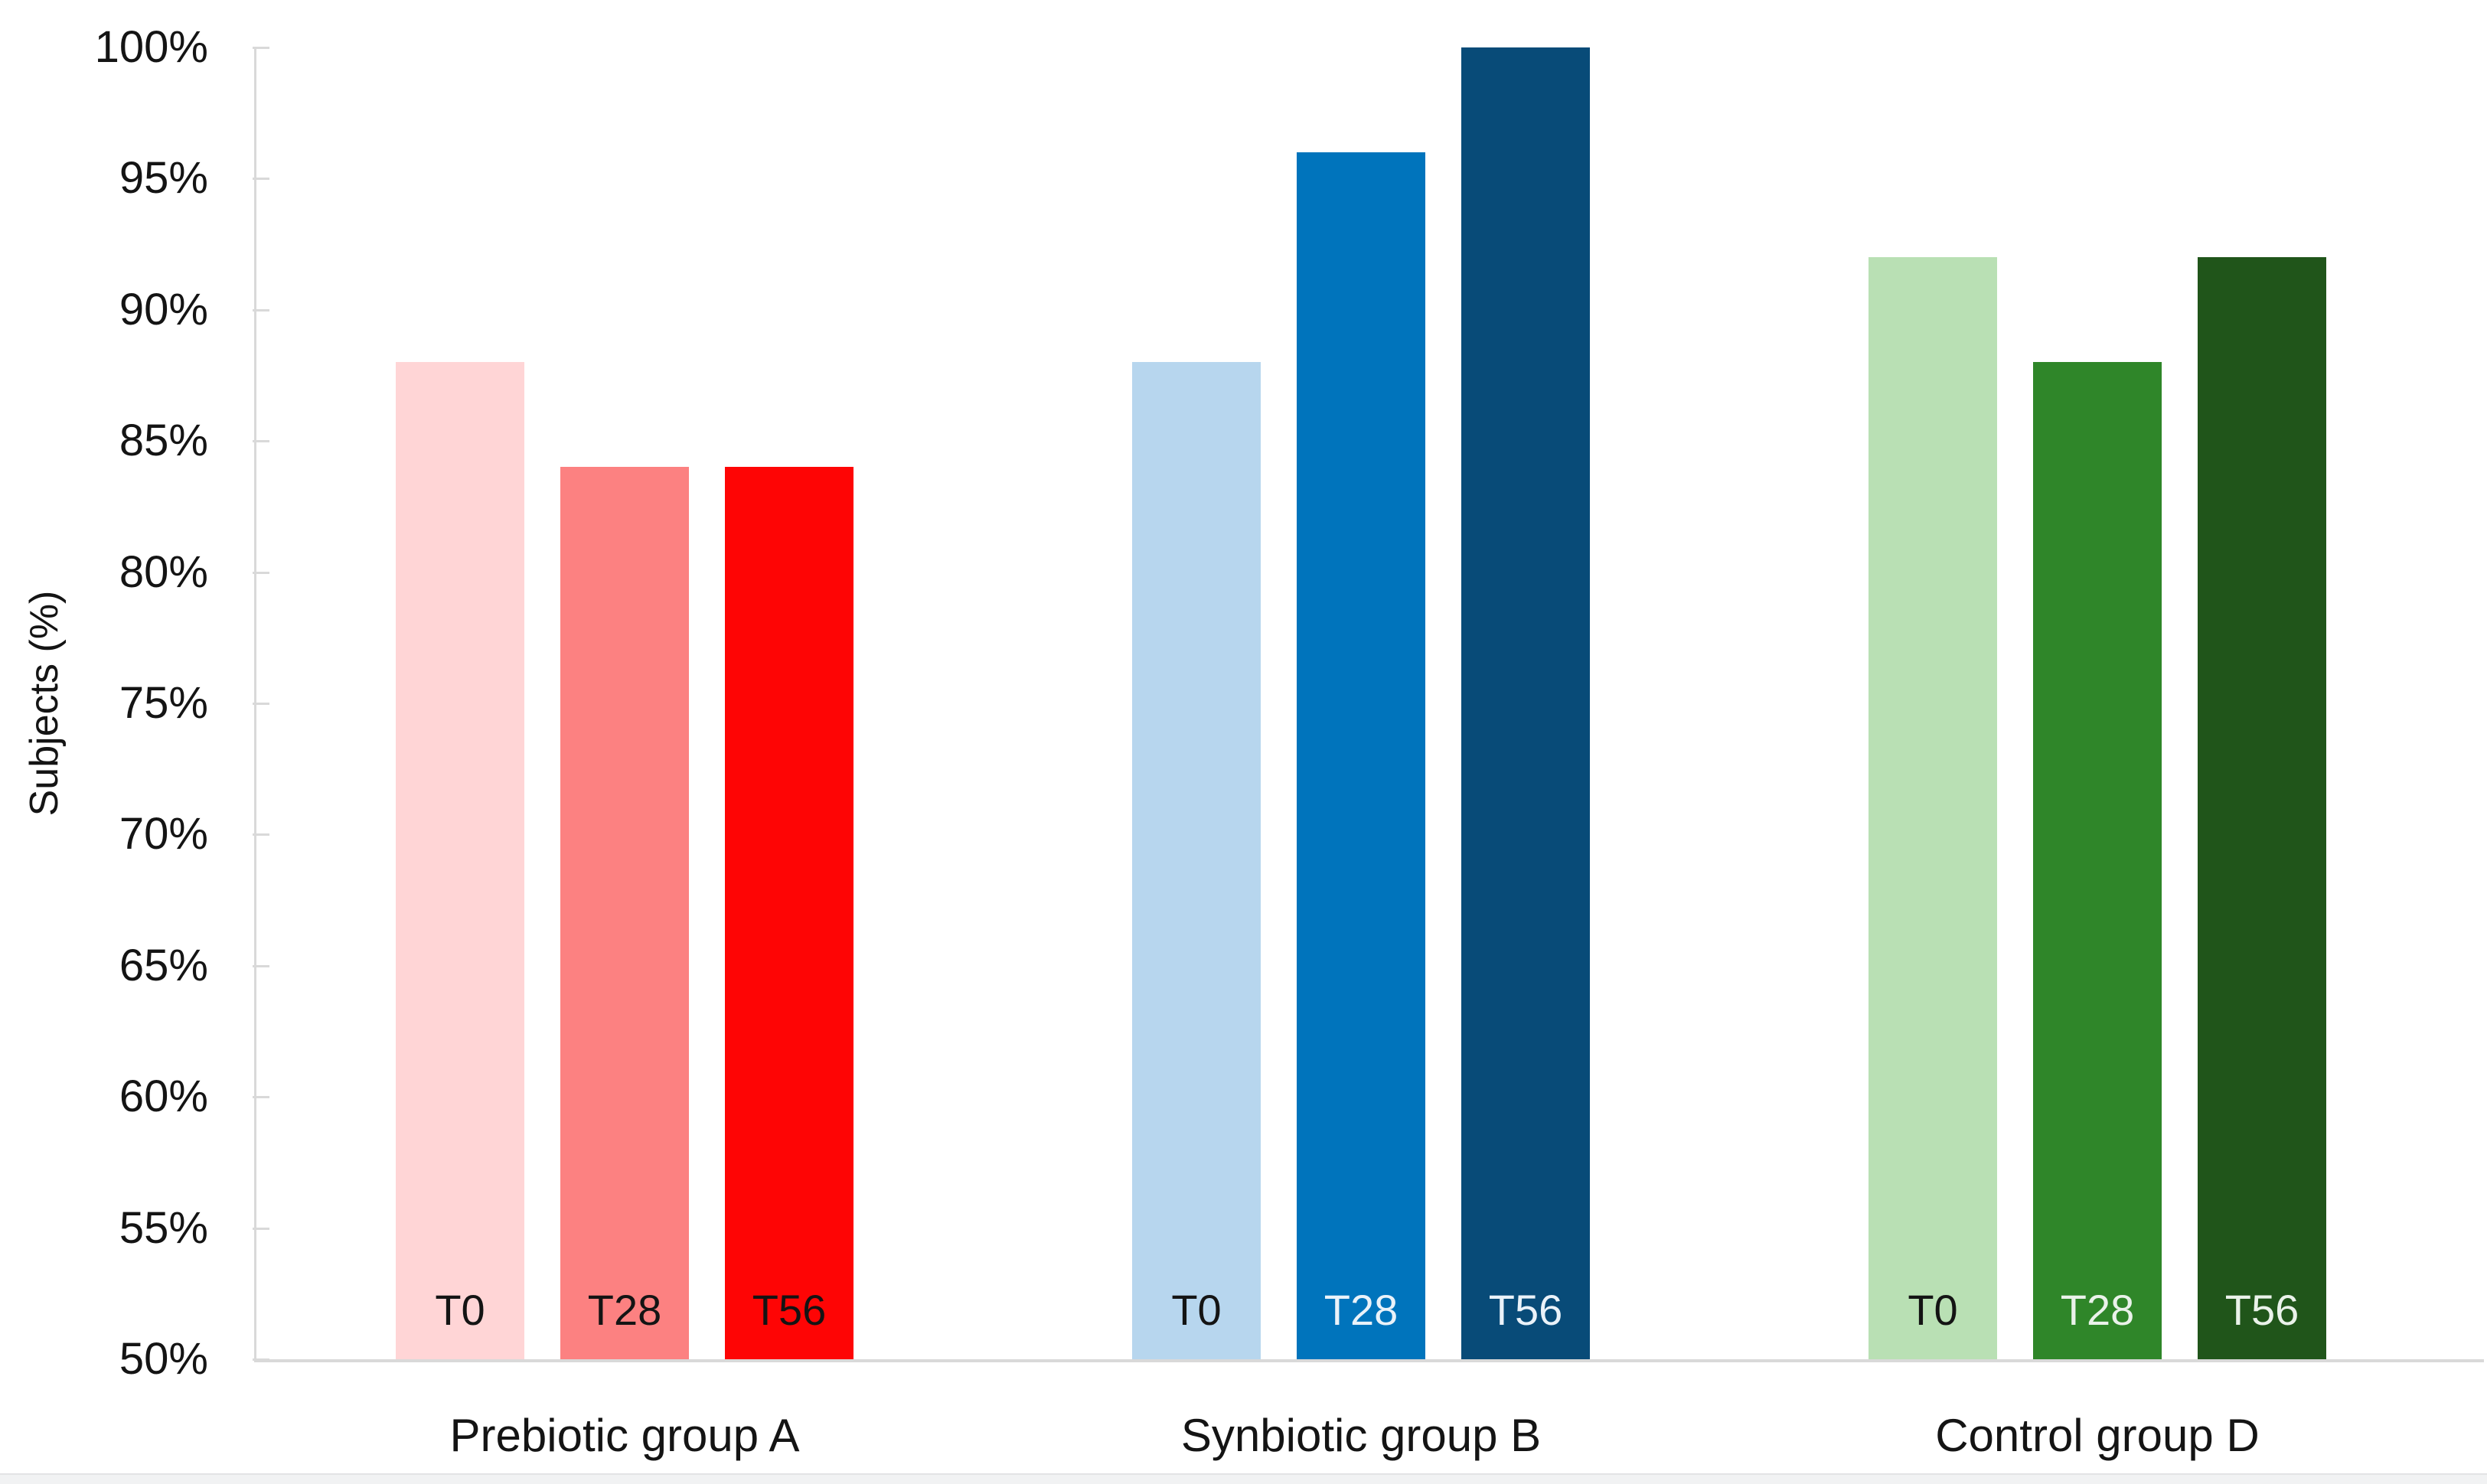 The image size is (2487, 1484). What do you see at coordinates (163, 1227) in the screenshot?
I see `y-tick-label: 55%` at bounding box center [163, 1227].